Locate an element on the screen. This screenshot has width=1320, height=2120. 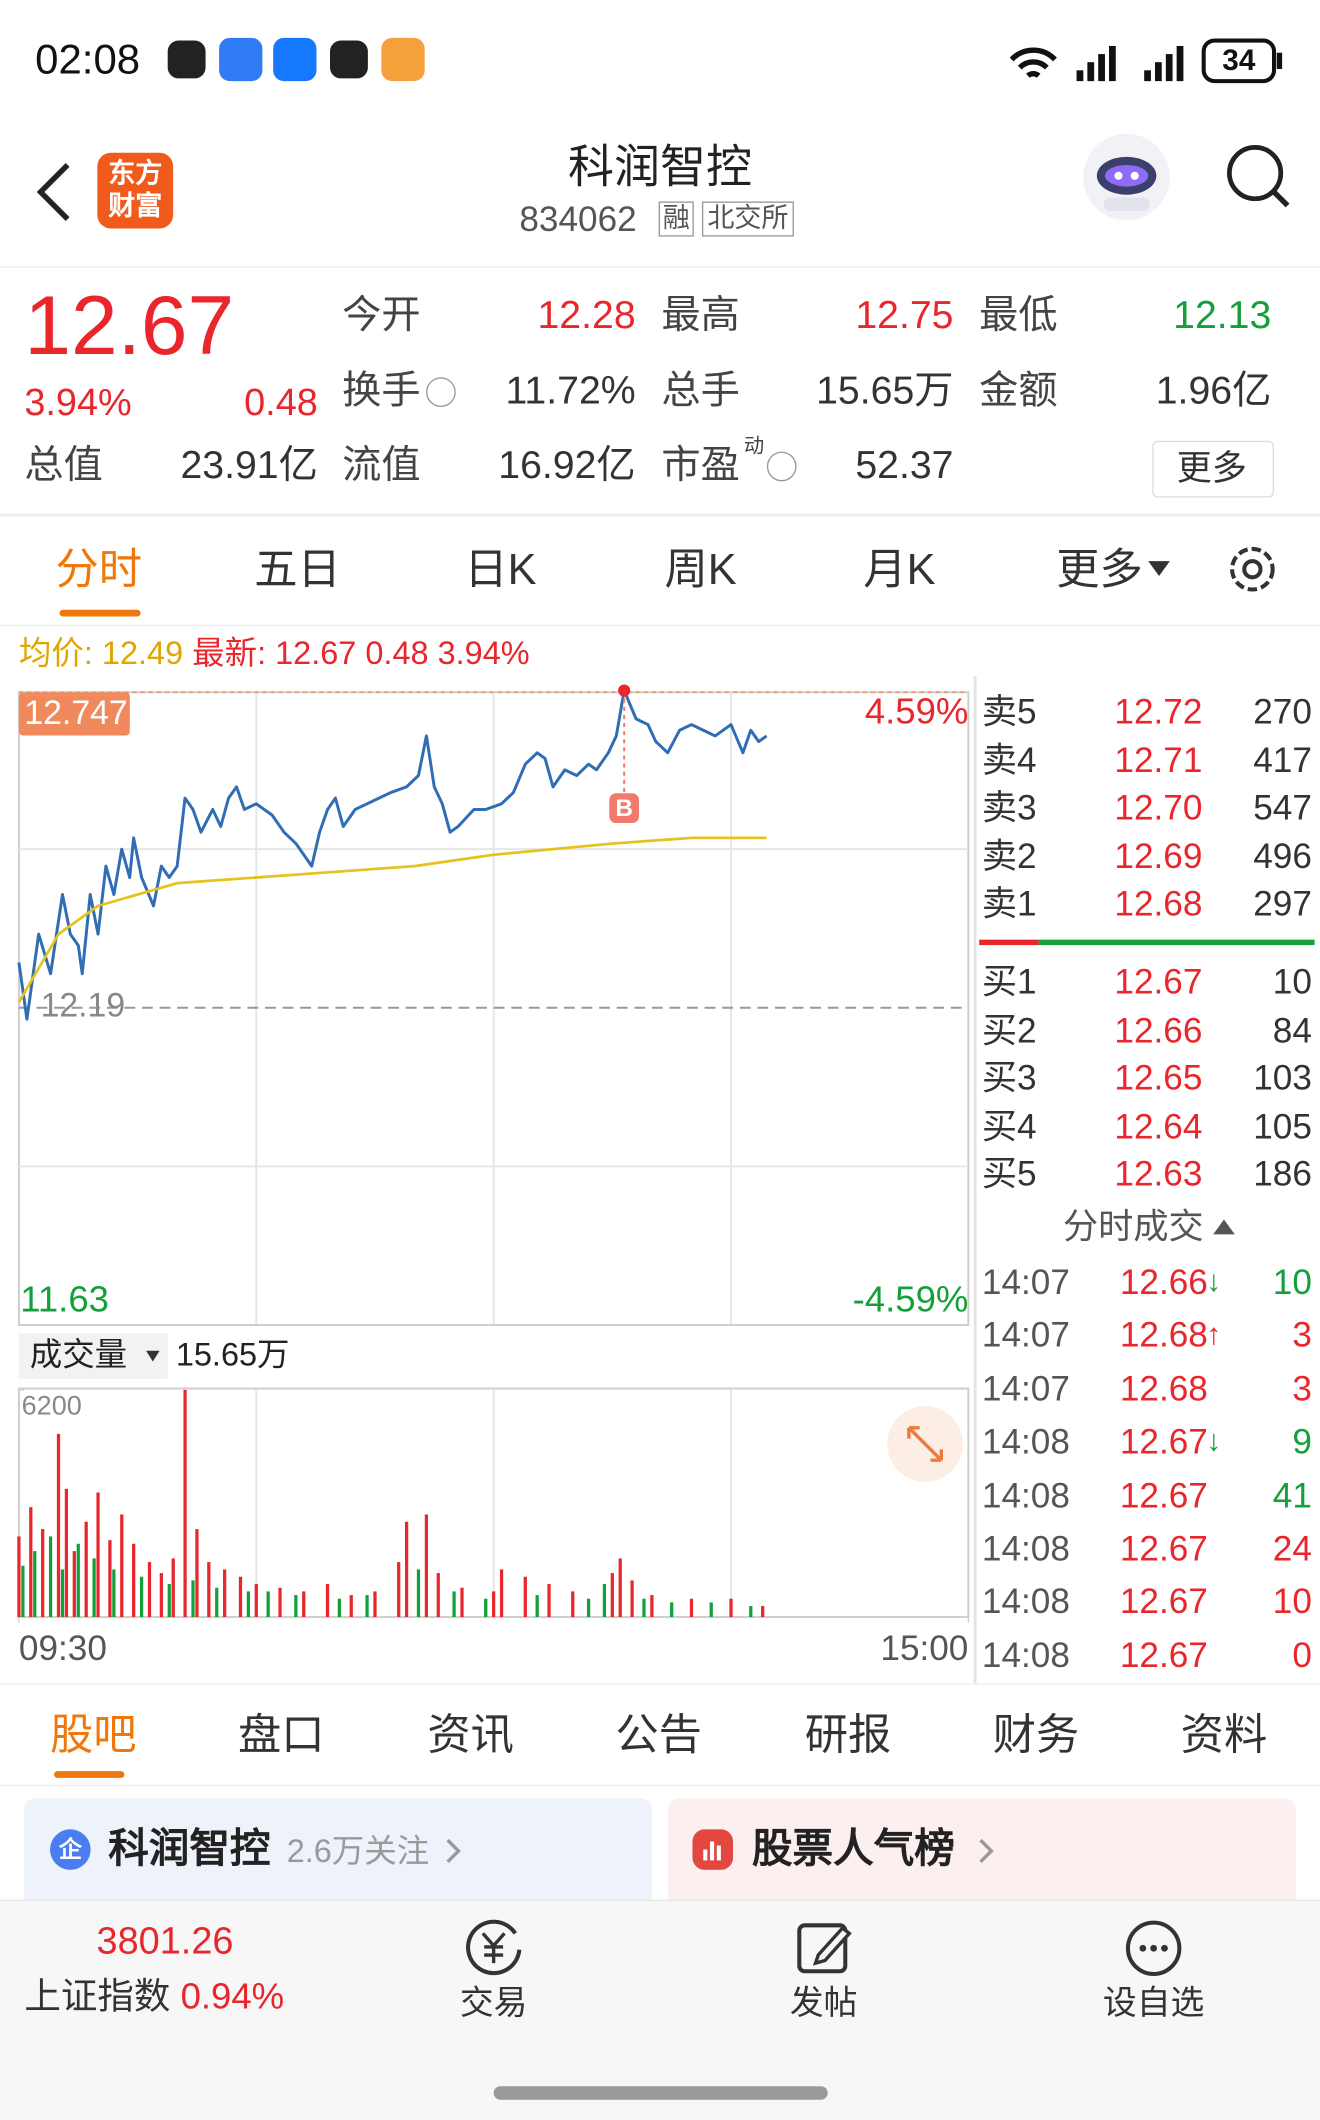
stock-name: 科润智控 is located at coordinates (660, 167).